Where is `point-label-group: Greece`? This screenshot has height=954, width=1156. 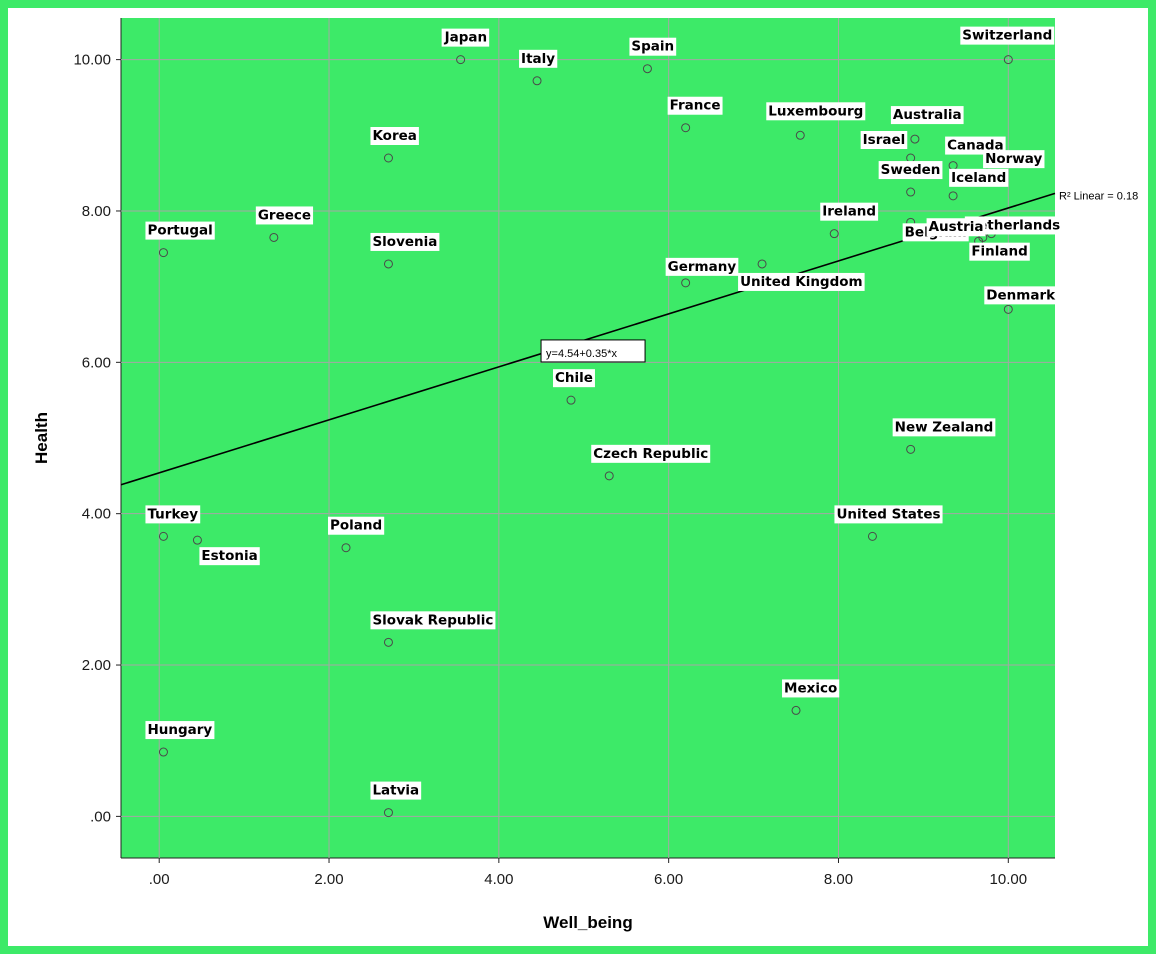
point-label-group: Greece is located at coordinates (284, 215).